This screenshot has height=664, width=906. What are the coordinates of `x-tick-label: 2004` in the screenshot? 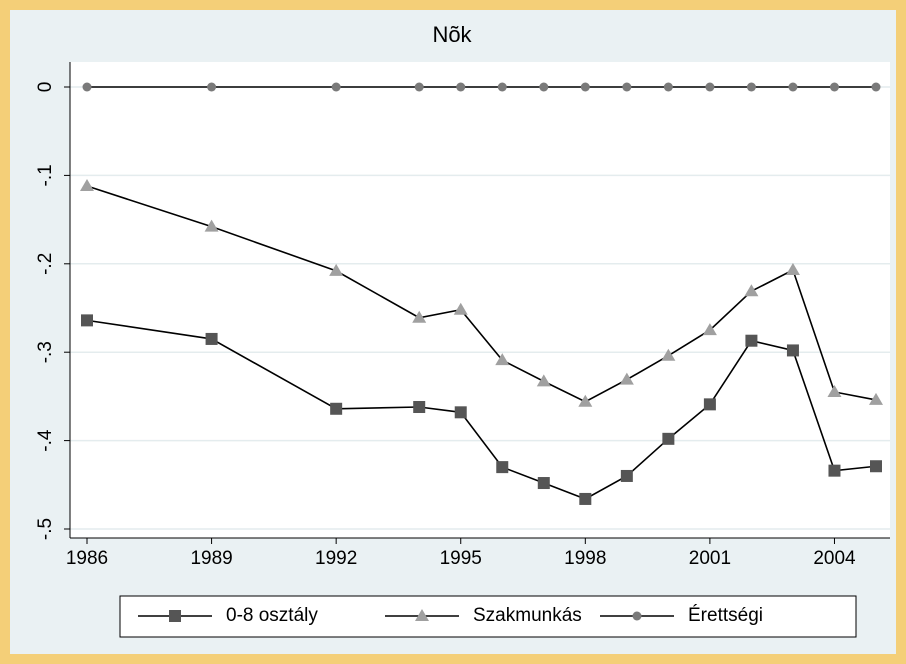 It's located at (834, 558).